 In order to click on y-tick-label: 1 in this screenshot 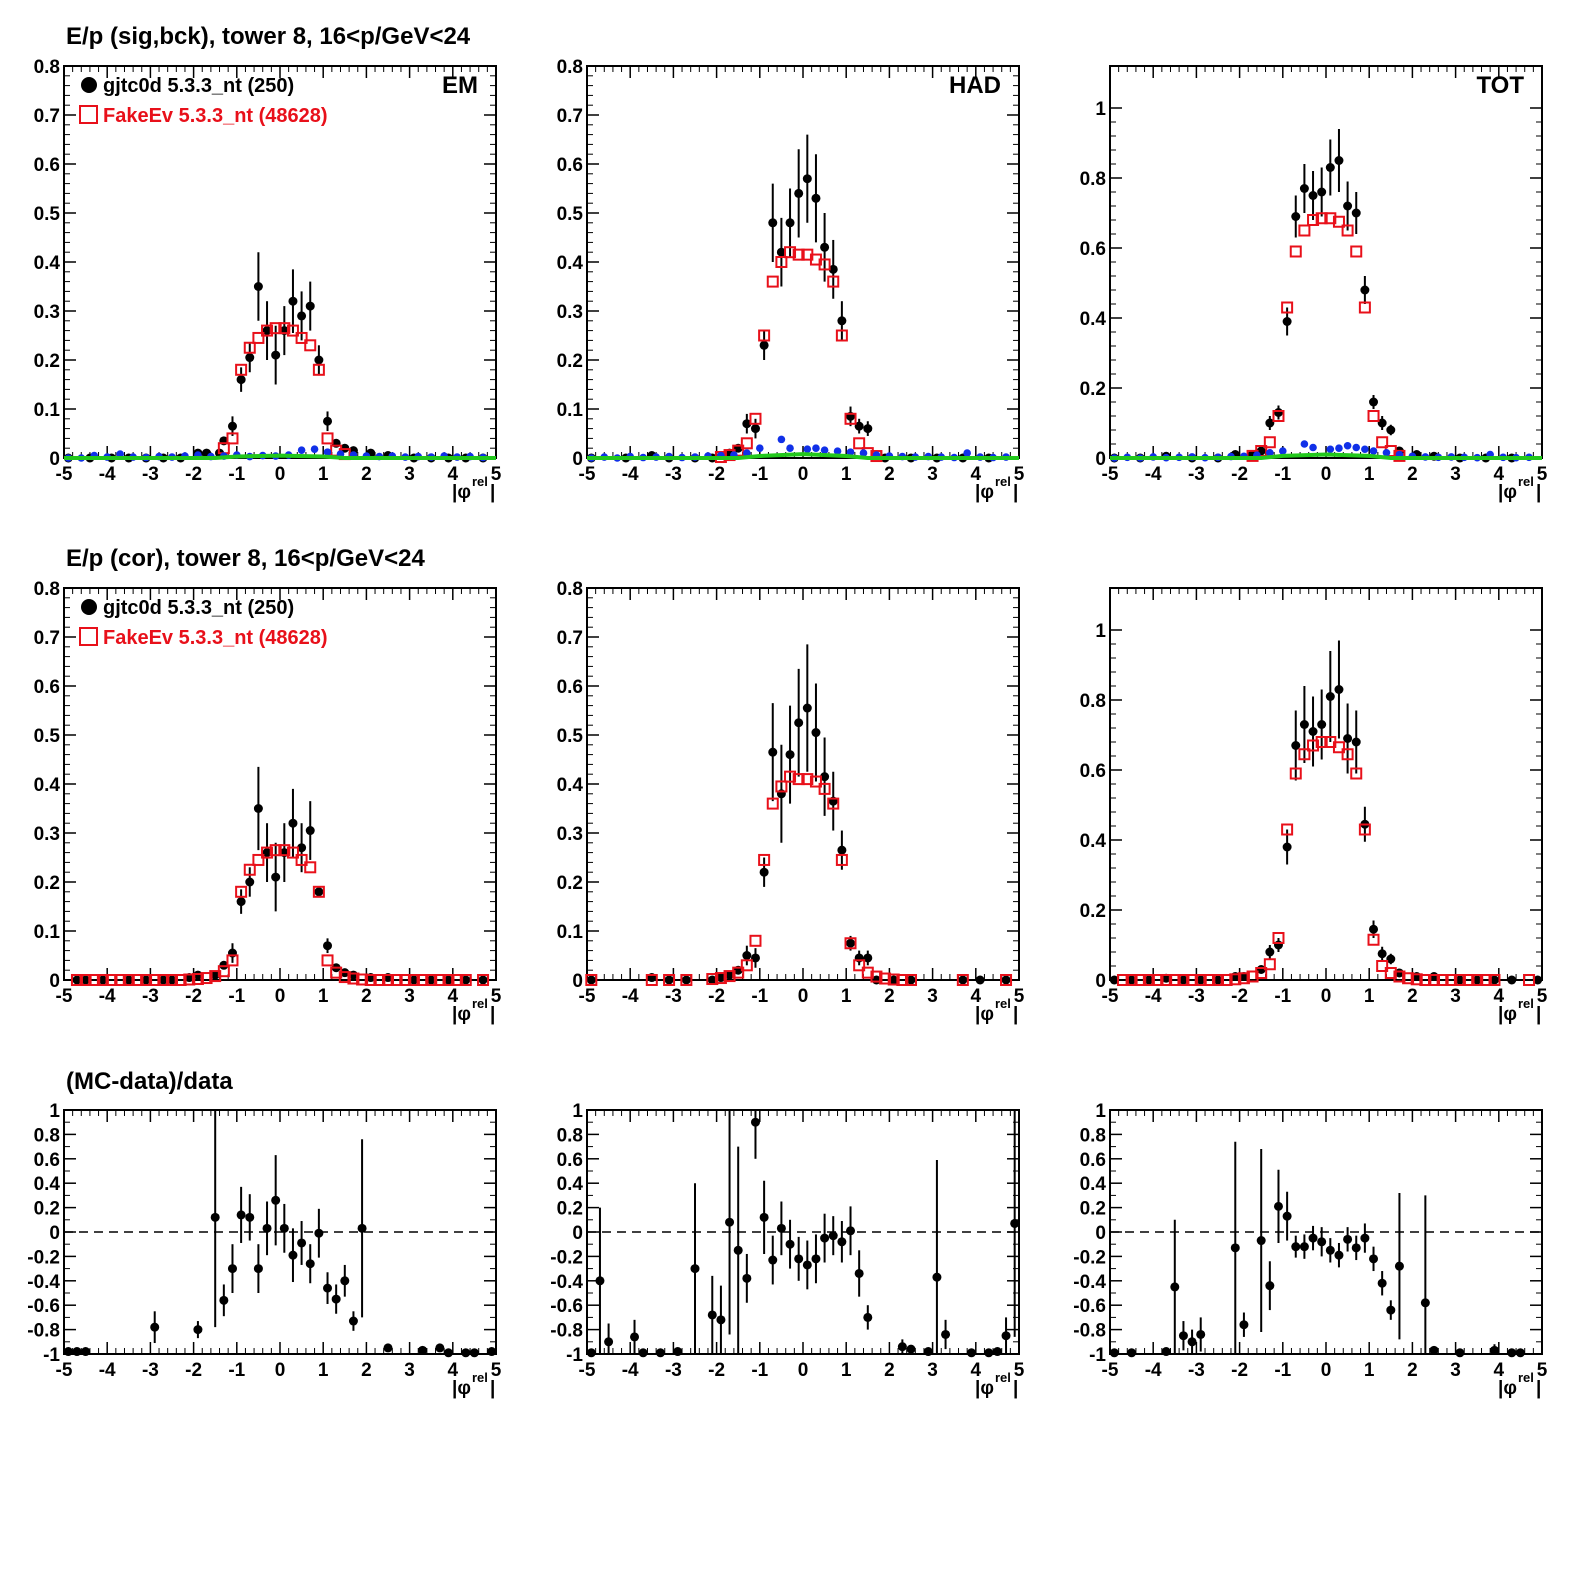, I will do `click(1100, 1111)`.